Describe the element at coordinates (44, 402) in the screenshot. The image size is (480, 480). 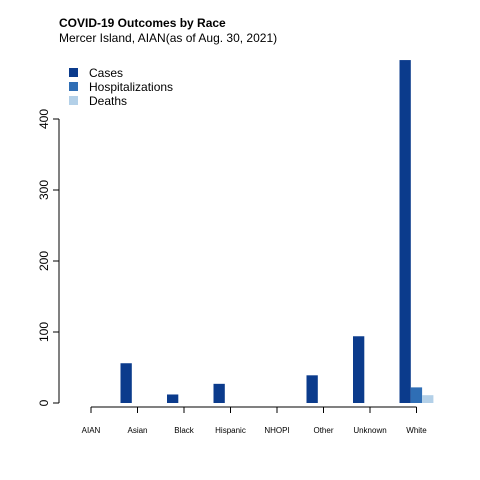
I see `y-tick-label: 0` at that location.